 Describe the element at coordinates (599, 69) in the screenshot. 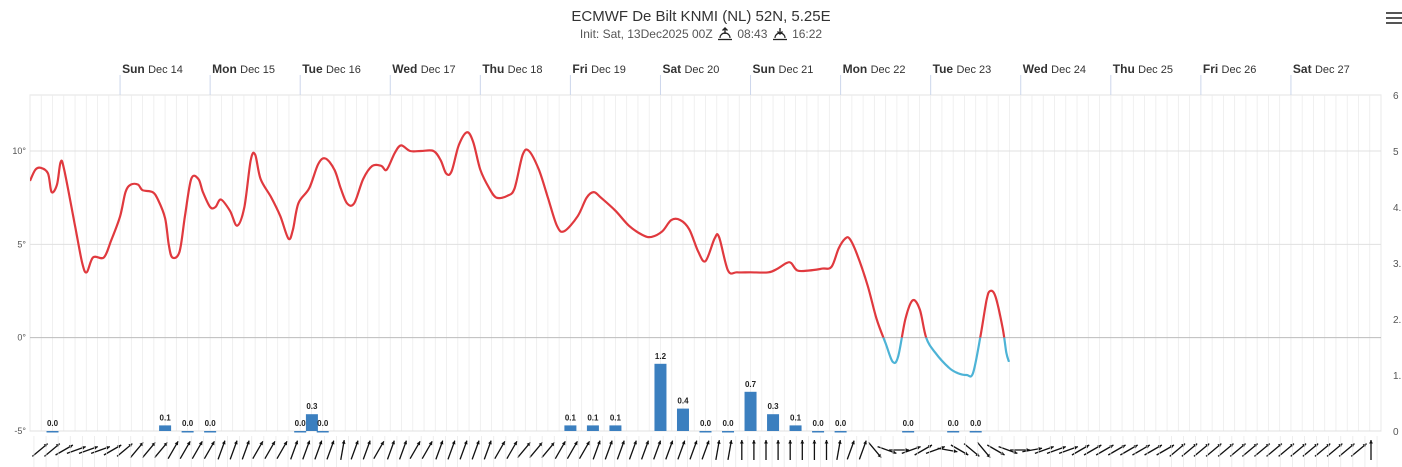

I see `day-label: Fri Dec 19` at that location.